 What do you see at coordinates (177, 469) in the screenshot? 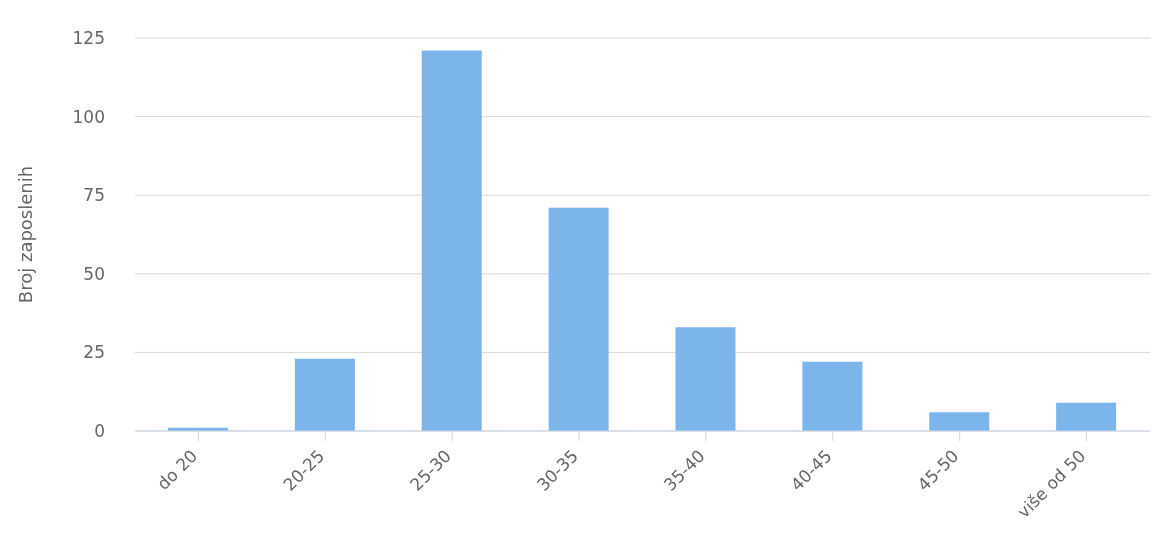
I see `x-tick-label: do 20` at bounding box center [177, 469].